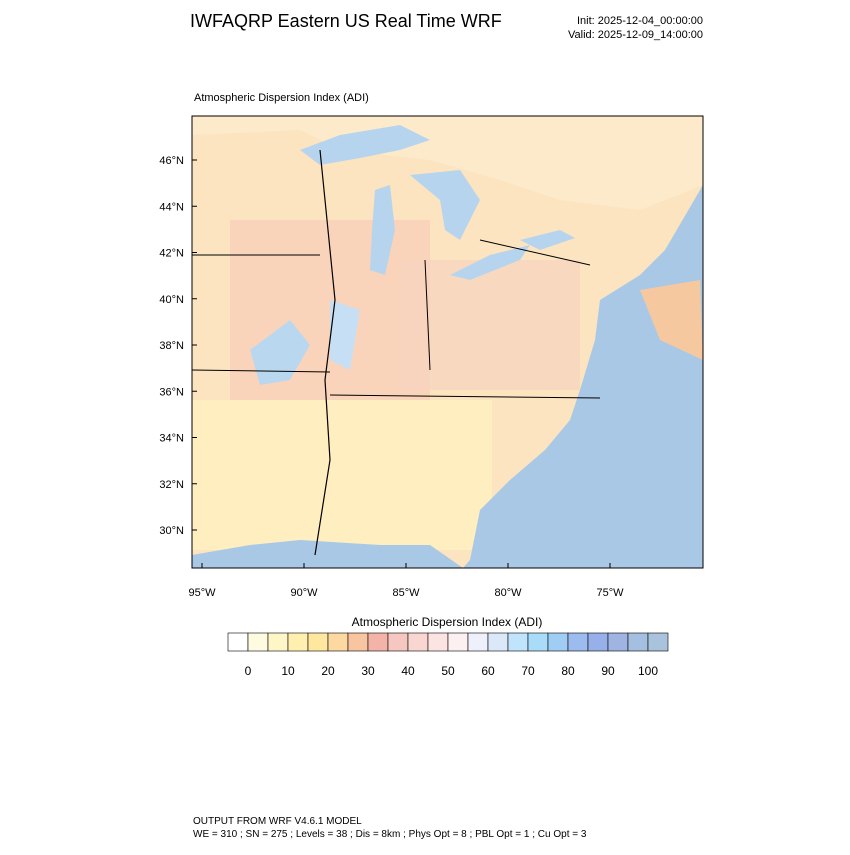  What do you see at coordinates (568, 671) in the screenshot?
I see `colorbar-label: 80` at bounding box center [568, 671].